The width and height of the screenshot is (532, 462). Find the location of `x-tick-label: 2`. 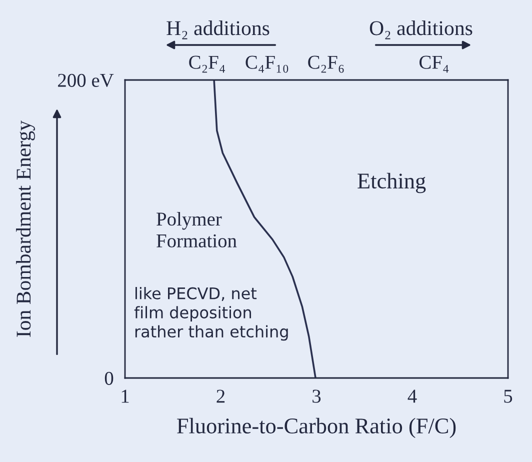

x-tick-label: 2 is located at coordinates (220, 396).